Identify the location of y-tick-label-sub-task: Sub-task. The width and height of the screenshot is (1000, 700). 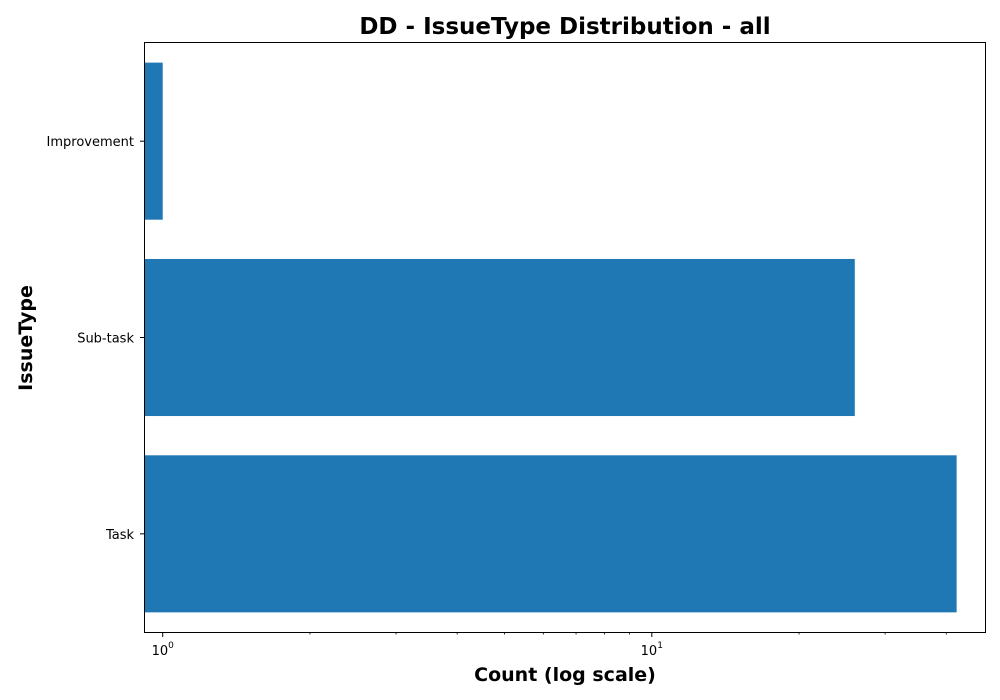
(105, 339).